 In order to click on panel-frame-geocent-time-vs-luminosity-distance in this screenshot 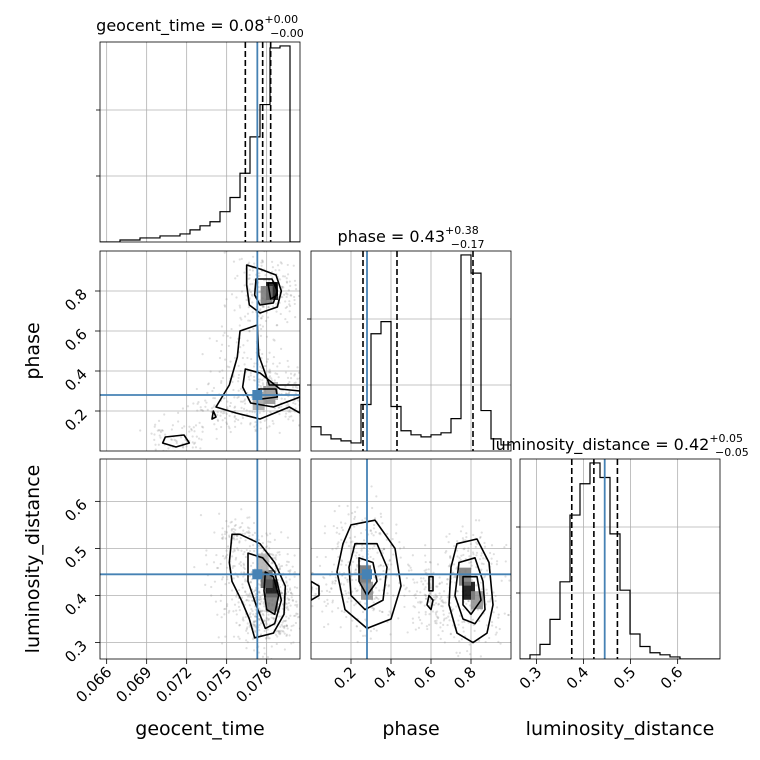, I will do `click(200, 559)`.